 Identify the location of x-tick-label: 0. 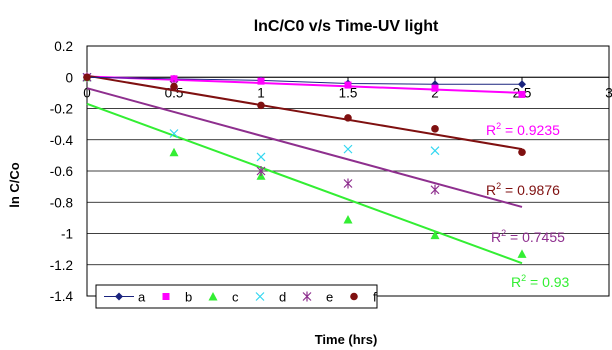
(87, 92).